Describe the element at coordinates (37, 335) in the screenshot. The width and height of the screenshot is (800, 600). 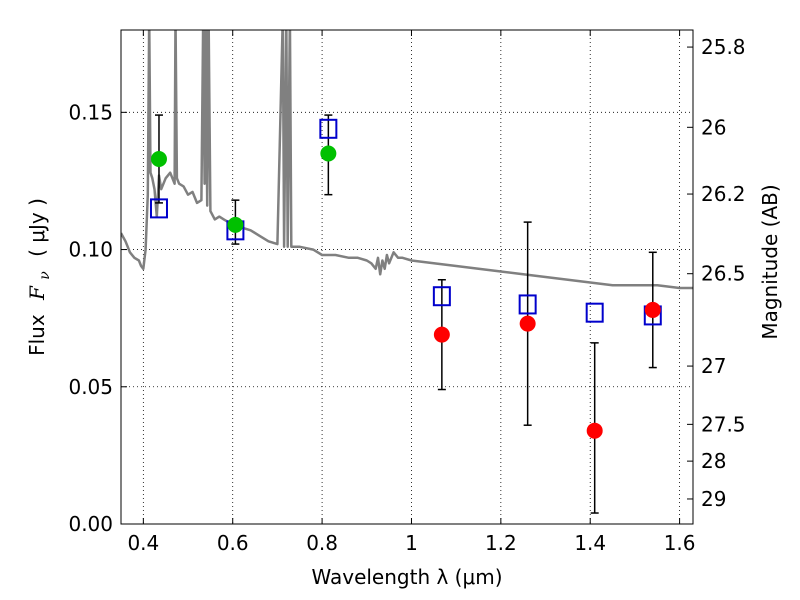
I see `y-axis-label-prefix: Flux` at that location.